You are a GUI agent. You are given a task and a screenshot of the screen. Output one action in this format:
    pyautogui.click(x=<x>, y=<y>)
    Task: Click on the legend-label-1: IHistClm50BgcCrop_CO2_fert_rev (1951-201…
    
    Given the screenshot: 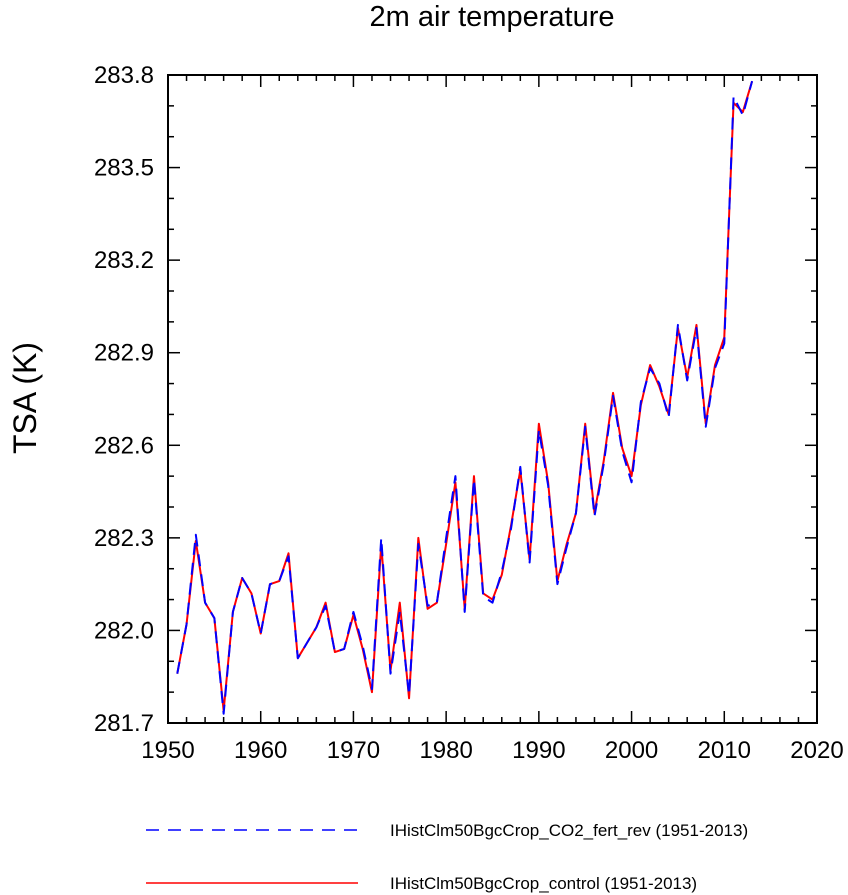 What is the action you would take?
    pyautogui.click(x=569, y=830)
    